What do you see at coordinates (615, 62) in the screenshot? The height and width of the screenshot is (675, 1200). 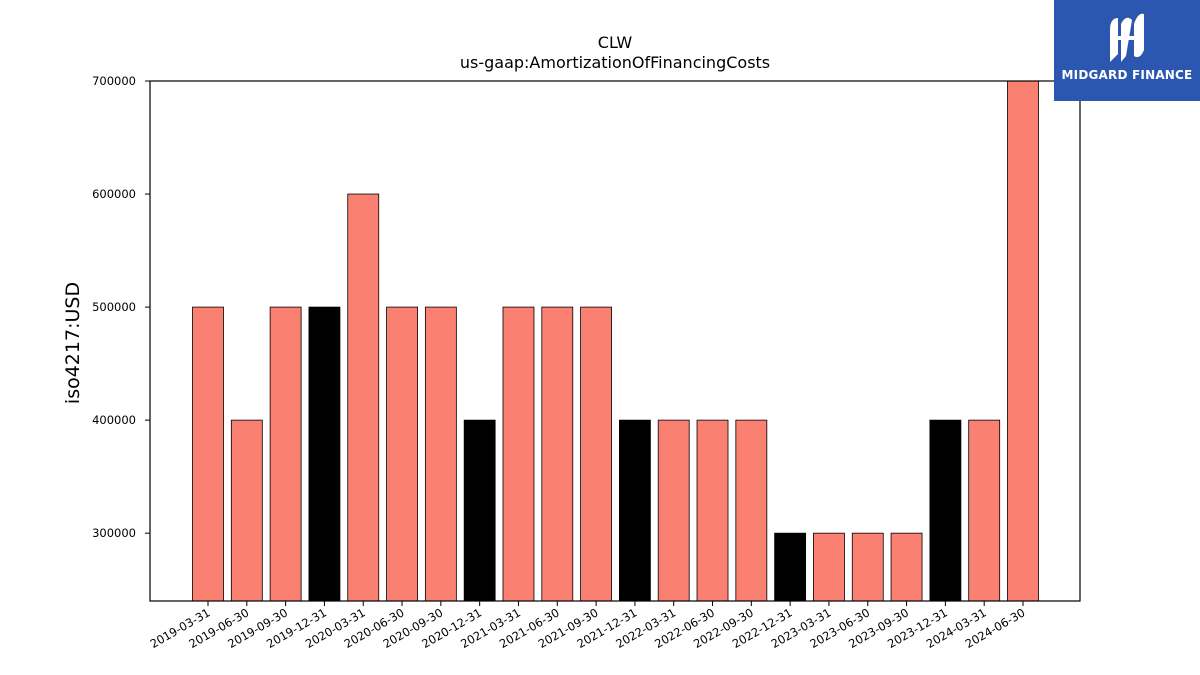 I see `chart-subtitle: us-gaap:AmortizationOfFinancingCosts` at bounding box center [615, 62].